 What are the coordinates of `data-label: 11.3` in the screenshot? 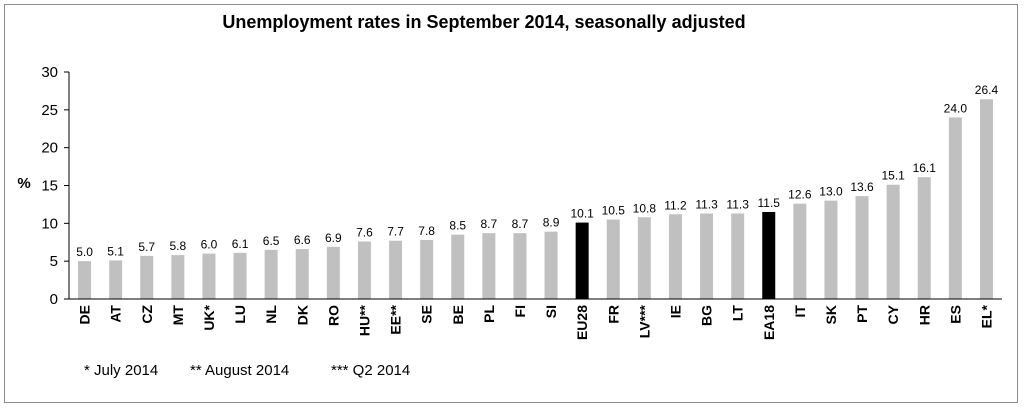 It's located at (737, 204).